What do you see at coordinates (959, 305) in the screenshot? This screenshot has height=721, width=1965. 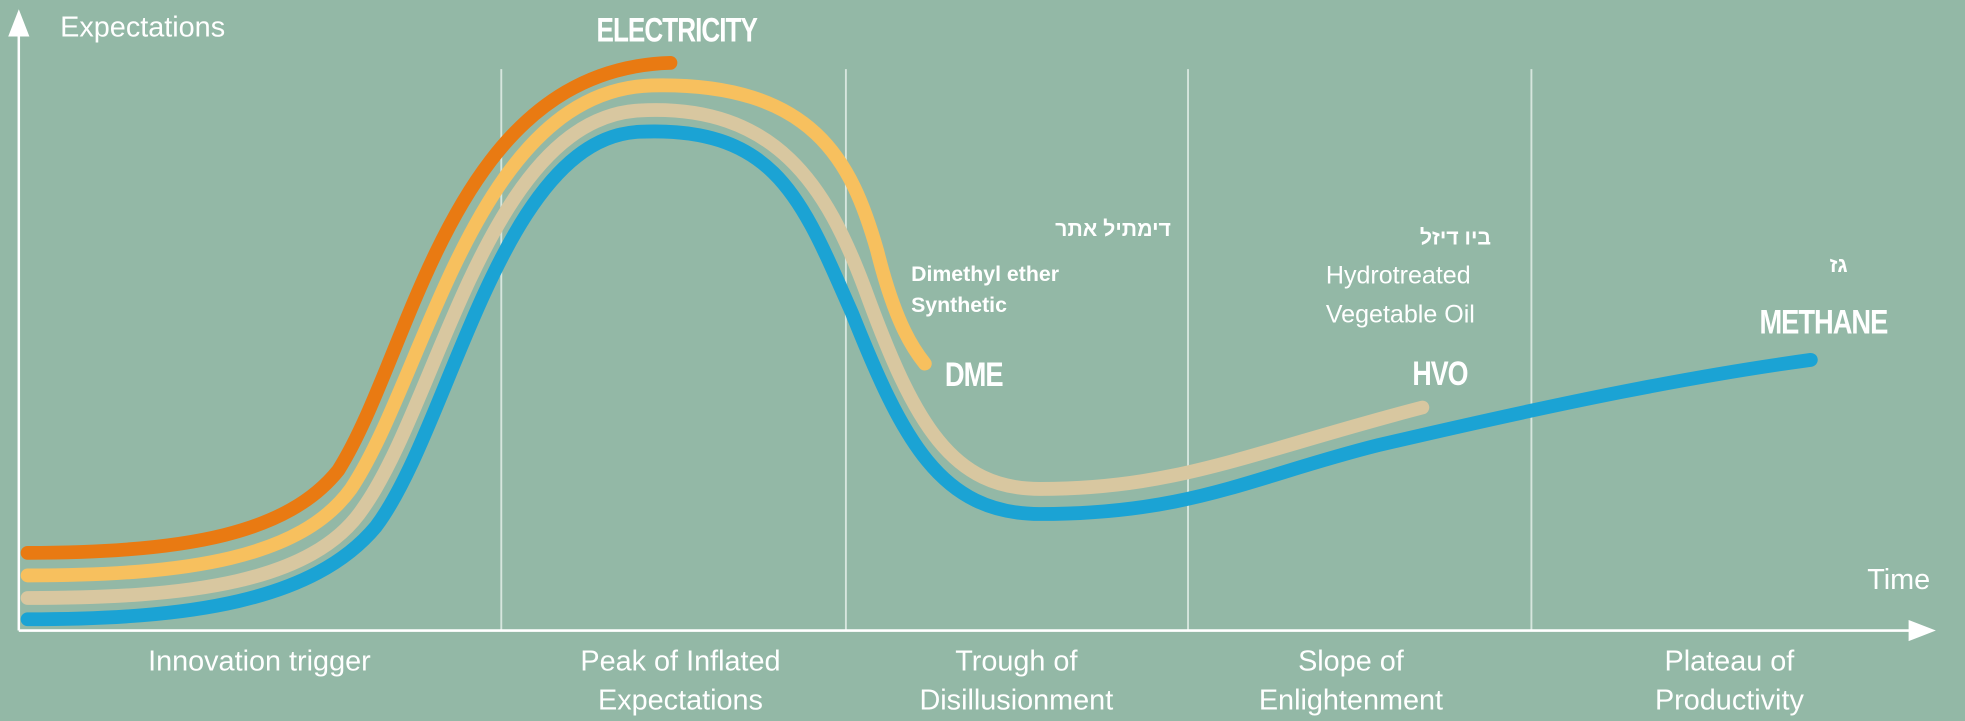 I see `dme-line: Synthetic` at bounding box center [959, 305].